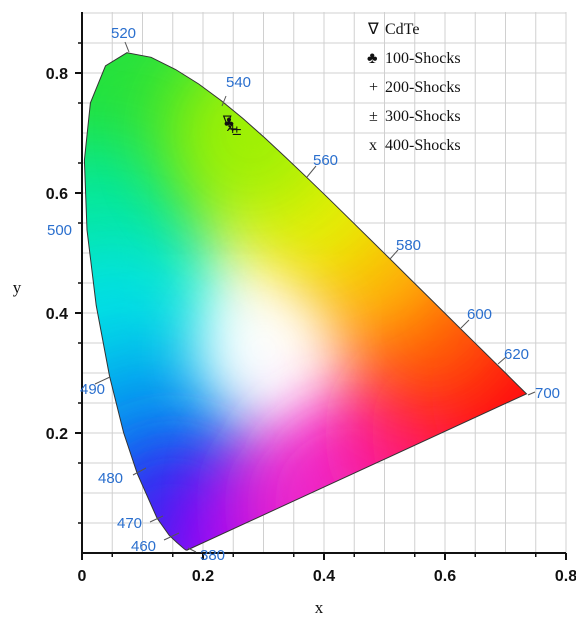 The image size is (576, 617). Describe the element at coordinates (325, 160) in the screenshot. I see `wl-label-560: 560` at that location.